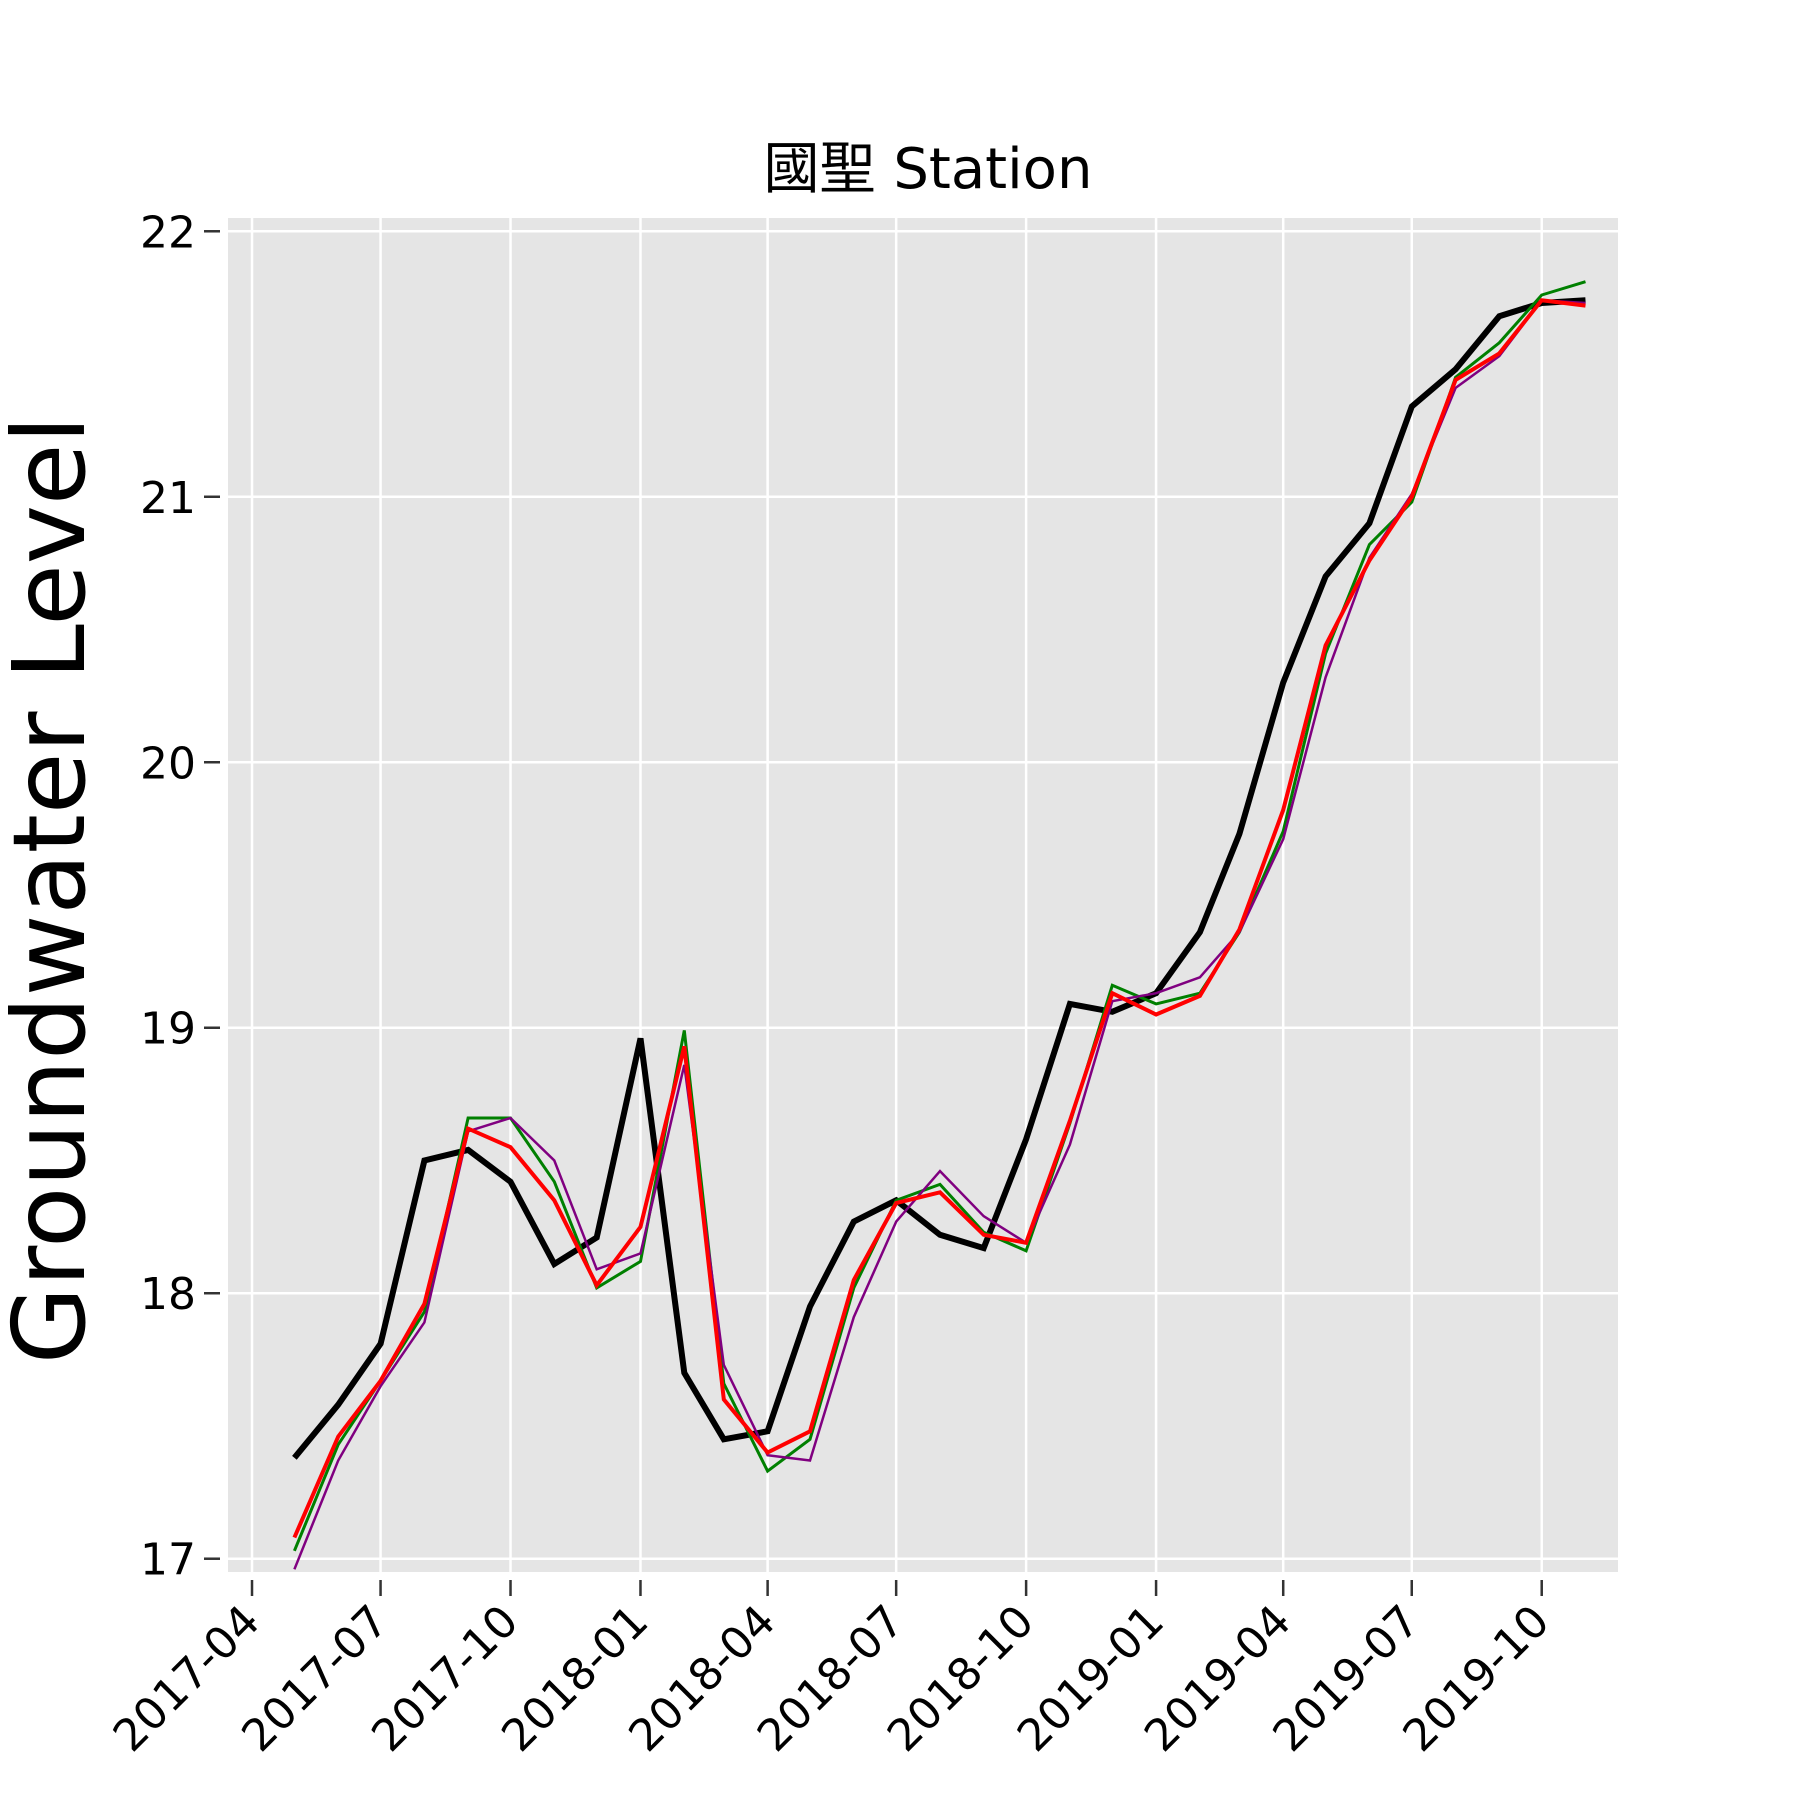 The height and width of the screenshot is (1800, 1800). Describe the element at coordinates (928, 169) in the screenshot. I see `chart-title: 國聖 Station` at that location.